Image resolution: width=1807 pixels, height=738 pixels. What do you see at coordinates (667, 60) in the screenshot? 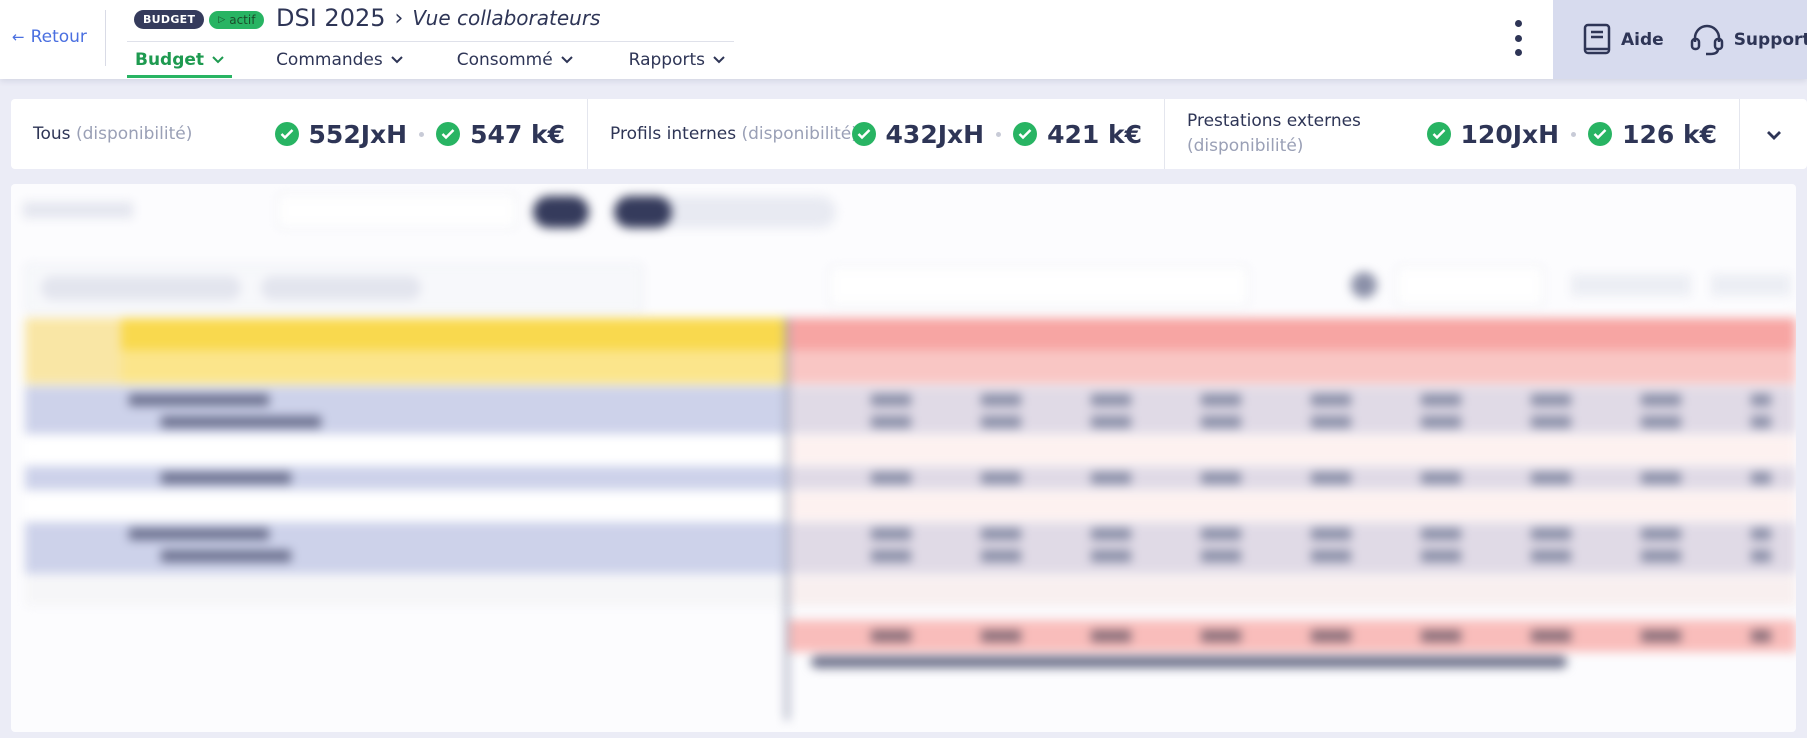
I see `tab-rapports-label: Rapports` at bounding box center [667, 60].